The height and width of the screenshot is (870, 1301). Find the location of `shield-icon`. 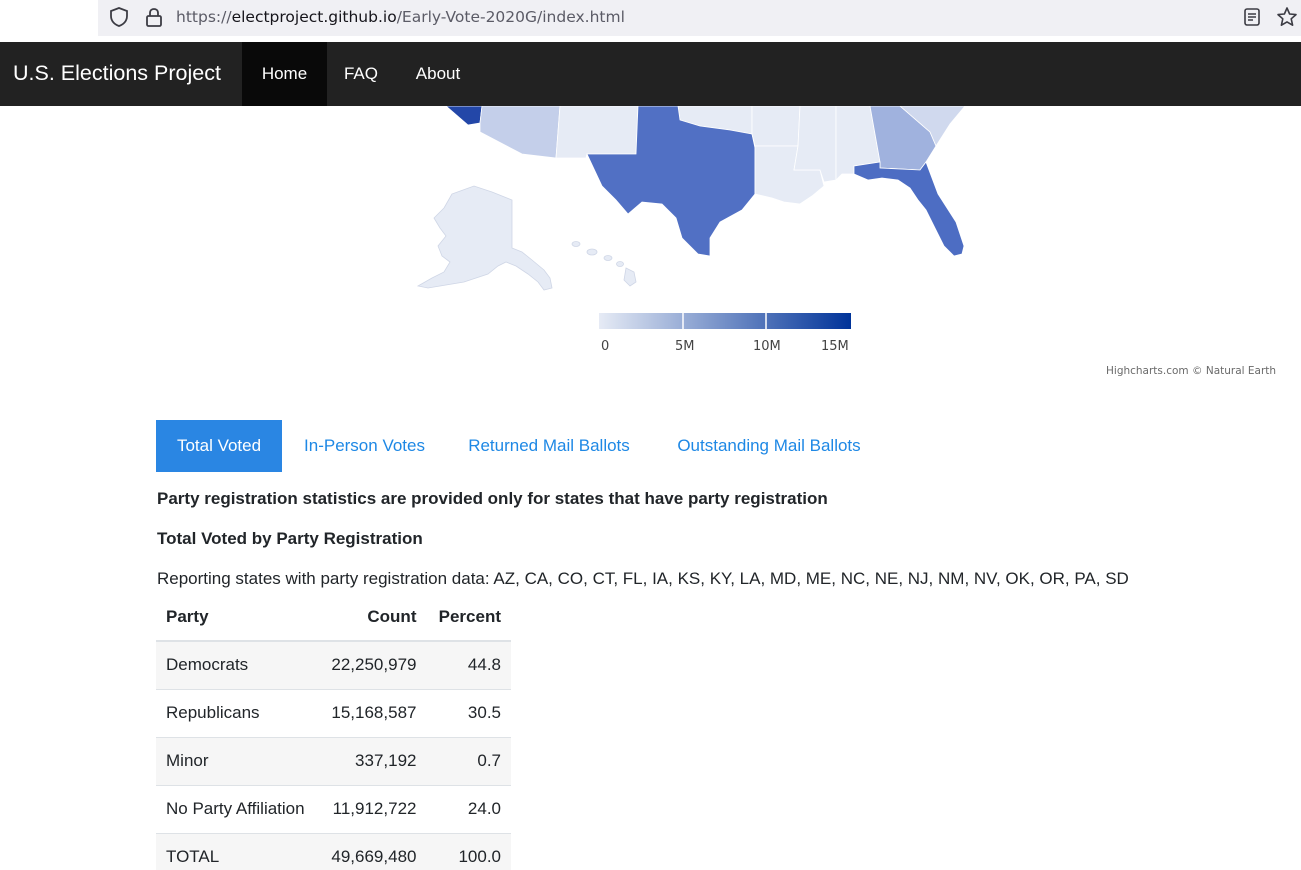

shield-icon is located at coordinates (119, 17).